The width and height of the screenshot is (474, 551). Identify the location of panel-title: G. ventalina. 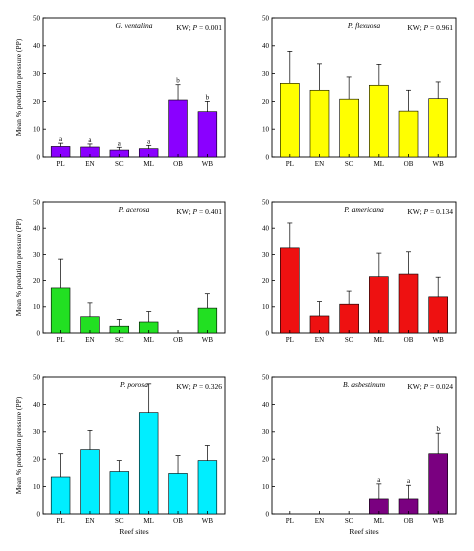
(133, 25).